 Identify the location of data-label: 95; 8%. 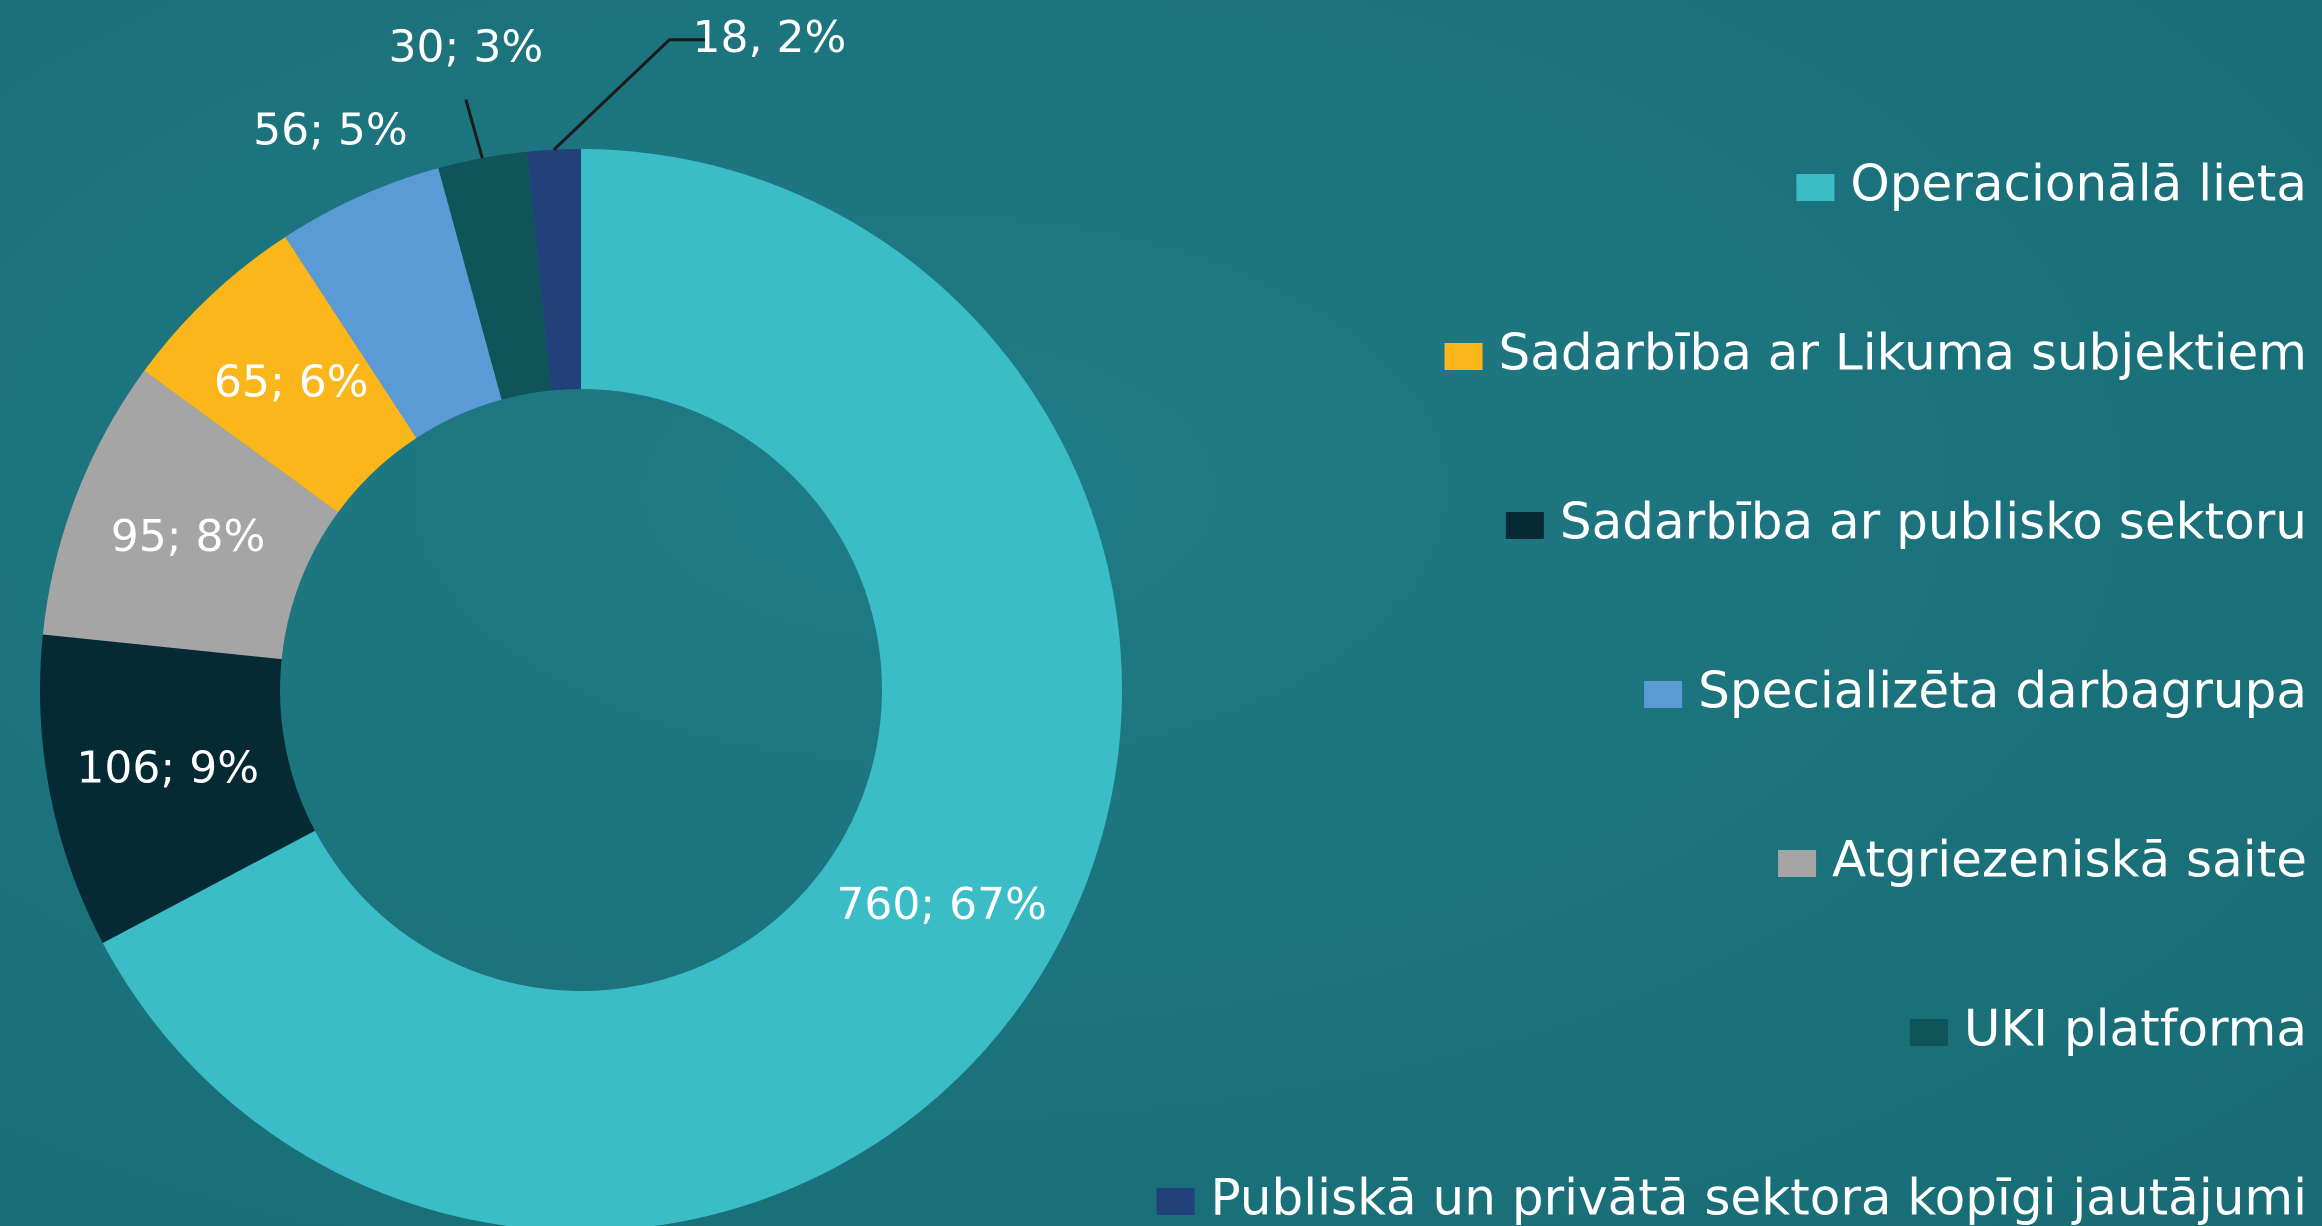
(188, 536).